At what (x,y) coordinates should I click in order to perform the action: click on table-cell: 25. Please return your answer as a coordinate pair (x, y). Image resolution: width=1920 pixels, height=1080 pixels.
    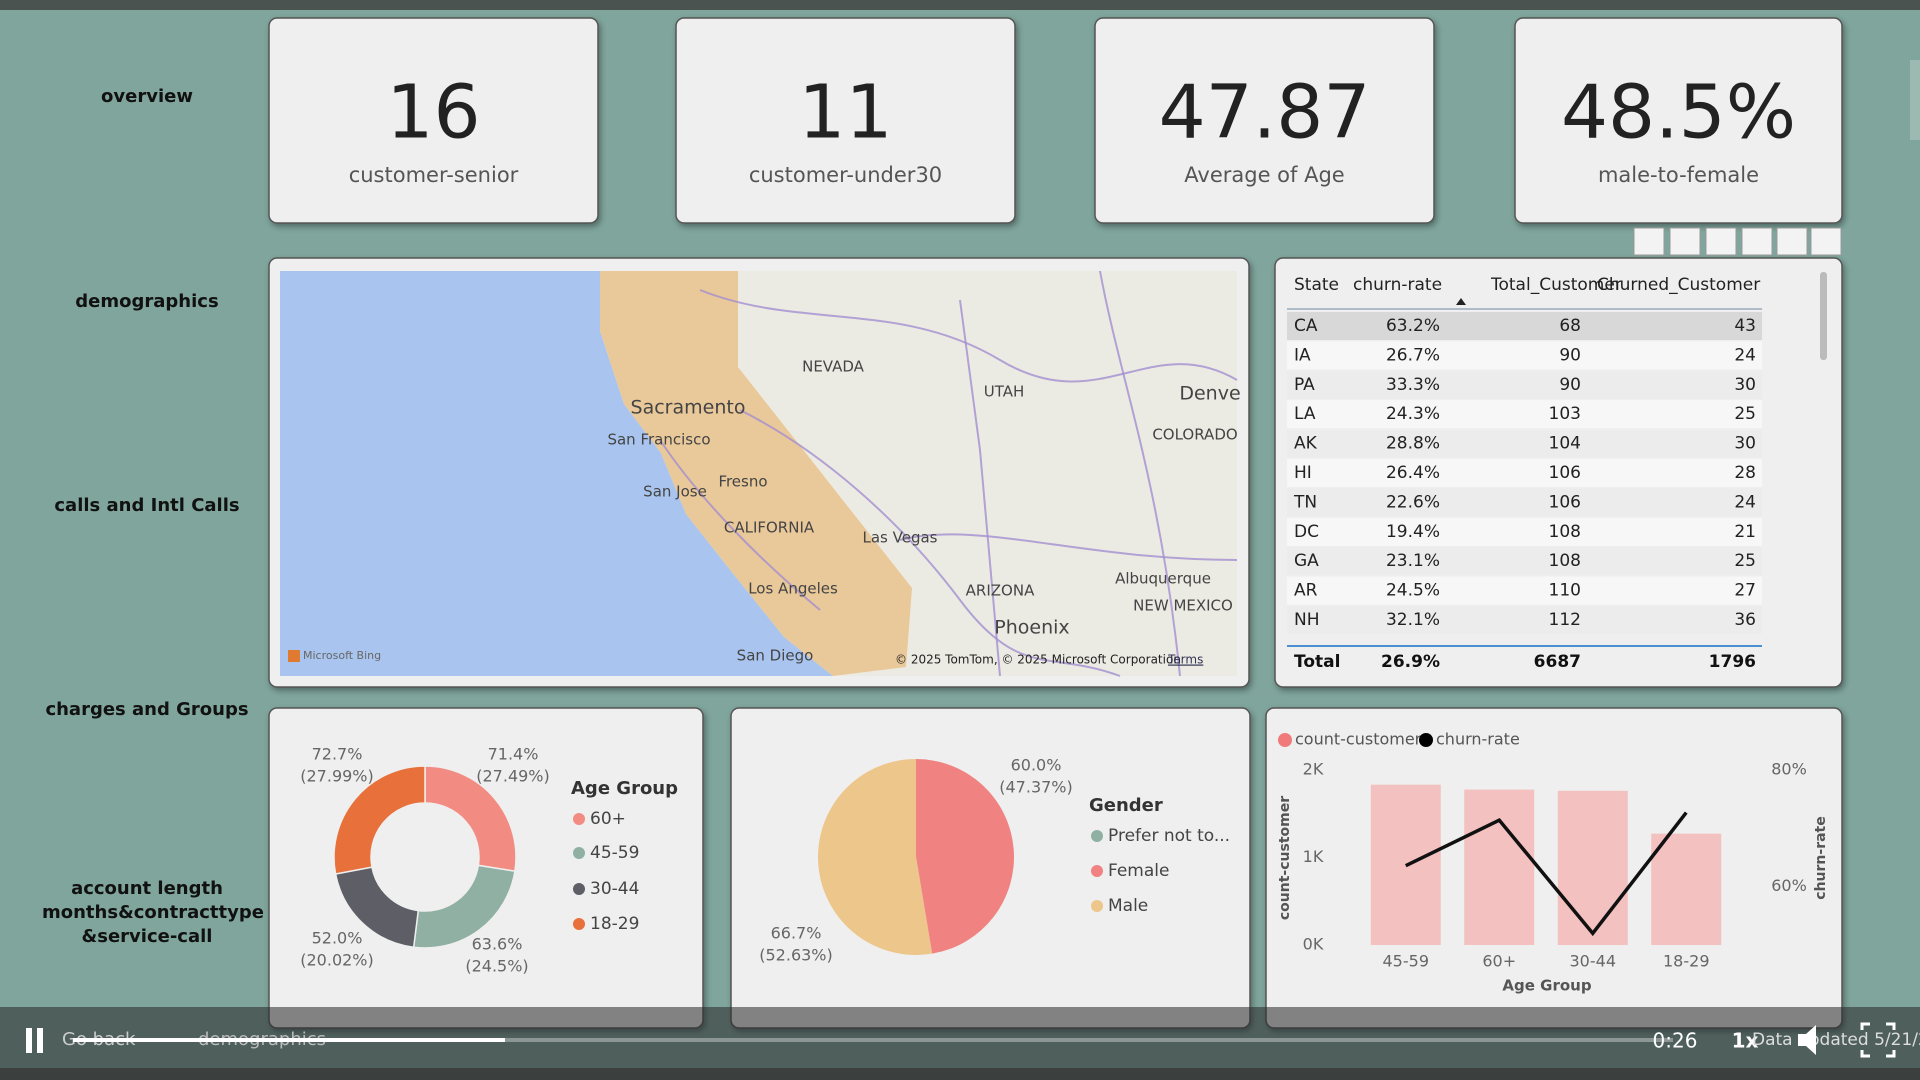
    Looking at the image, I should click on (1745, 414).